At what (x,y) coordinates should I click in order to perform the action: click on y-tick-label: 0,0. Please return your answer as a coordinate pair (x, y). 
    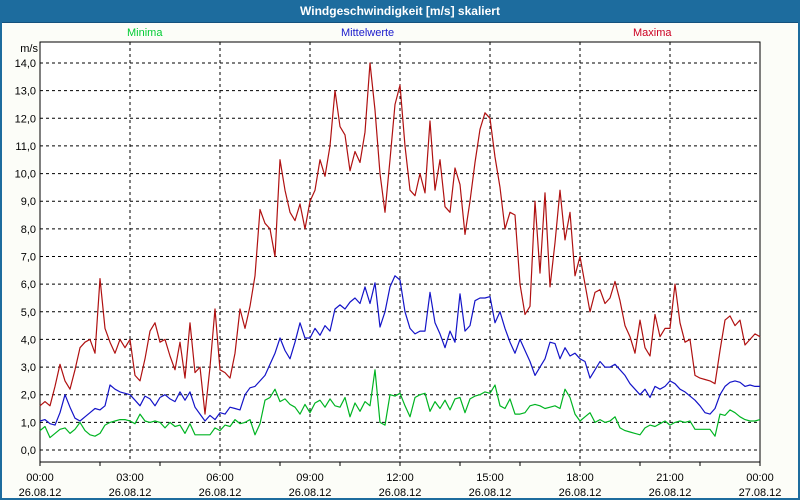
    Looking at the image, I should click on (28, 451).